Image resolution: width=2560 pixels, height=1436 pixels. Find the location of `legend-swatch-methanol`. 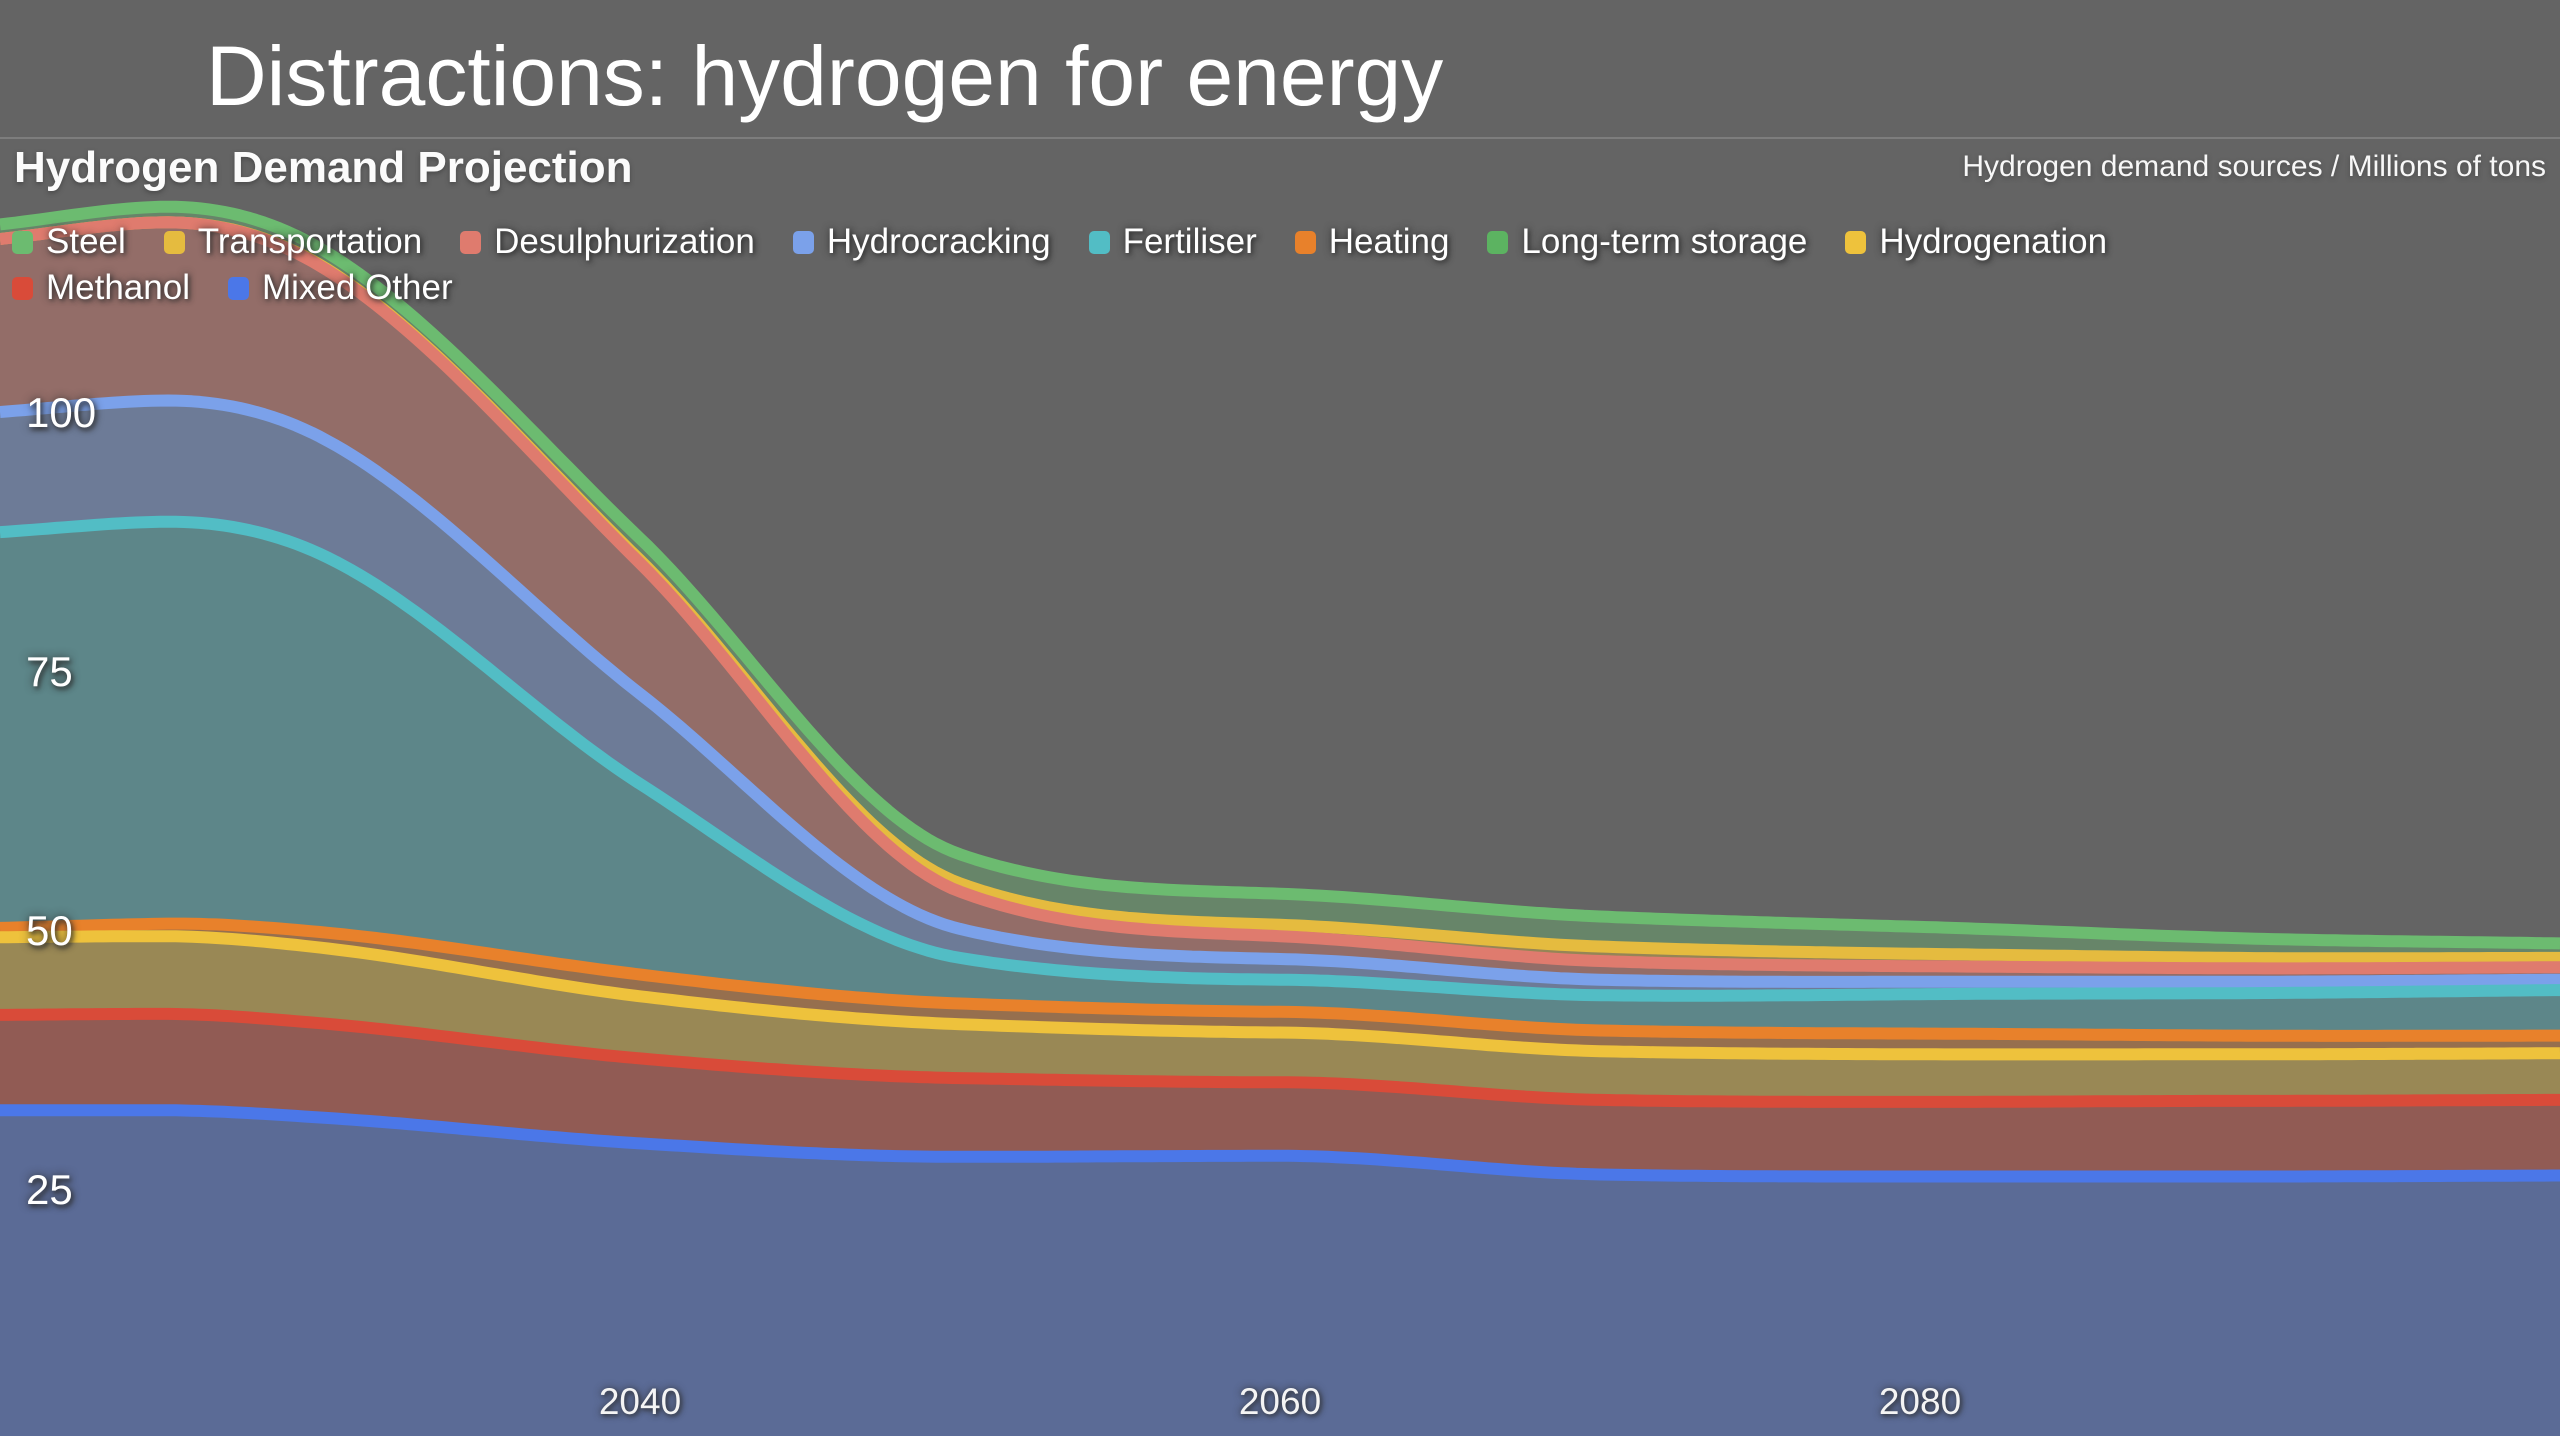

legend-swatch-methanol is located at coordinates (22, 288).